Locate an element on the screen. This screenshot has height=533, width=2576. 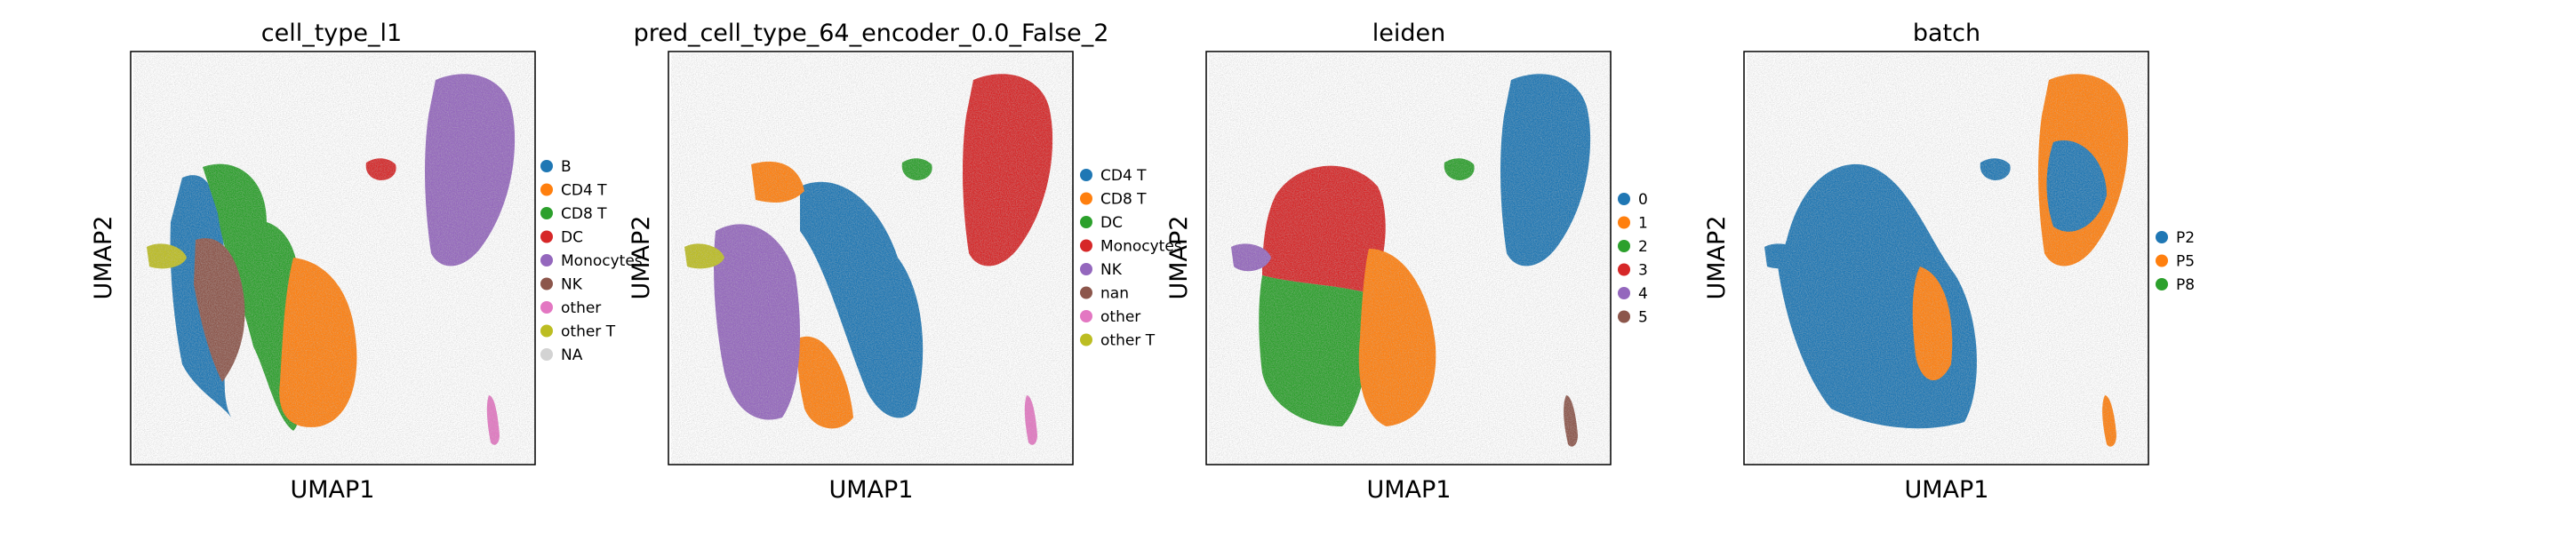
legend-label: P2 is located at coordinates (2185, 238).